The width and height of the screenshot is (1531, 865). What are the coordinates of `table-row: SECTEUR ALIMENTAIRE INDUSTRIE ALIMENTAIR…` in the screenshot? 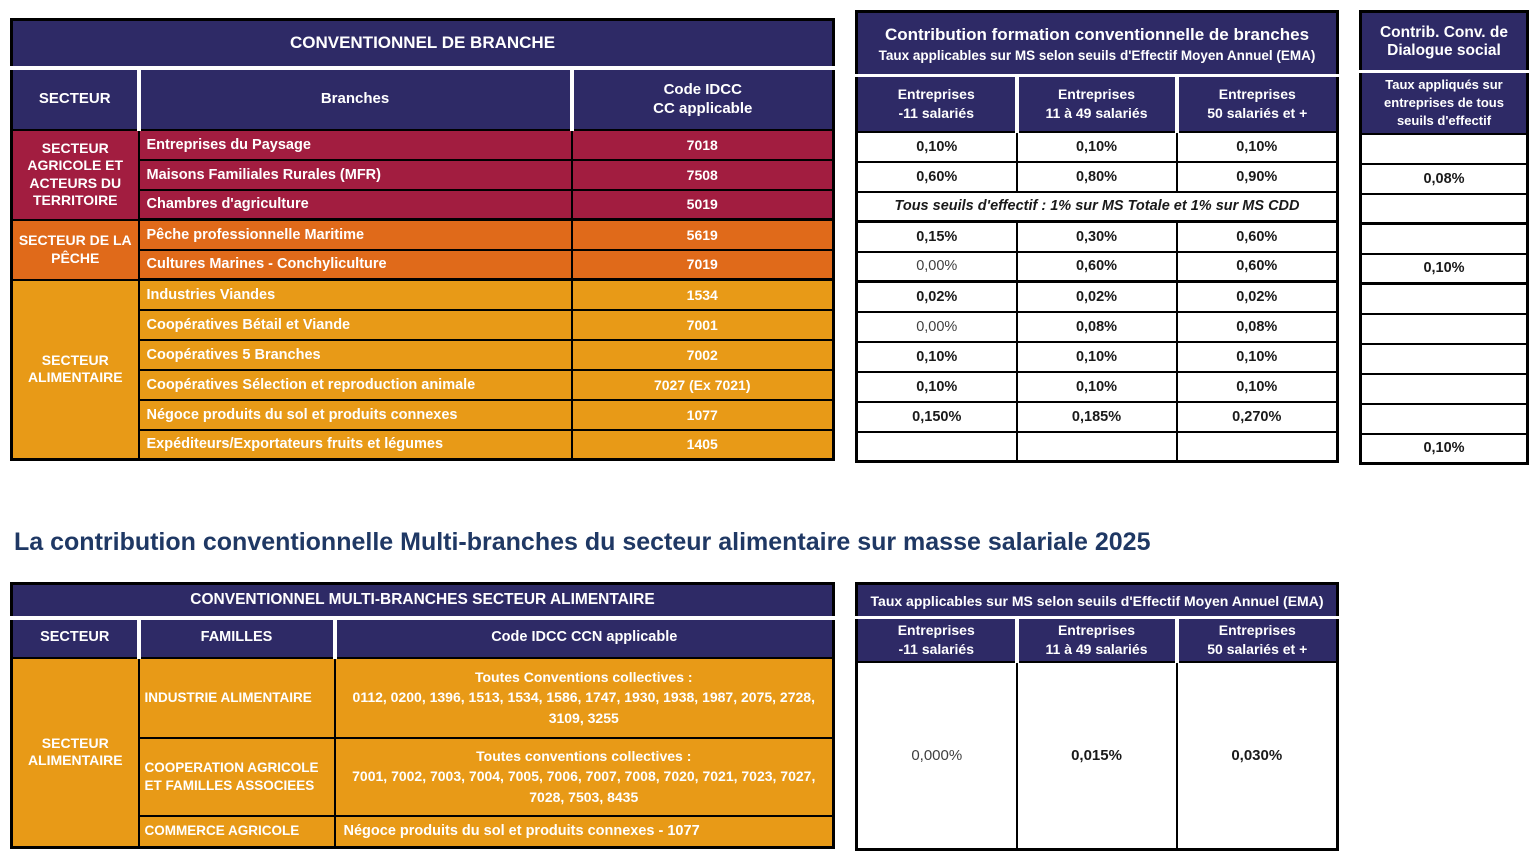 It's located at (422, 752).